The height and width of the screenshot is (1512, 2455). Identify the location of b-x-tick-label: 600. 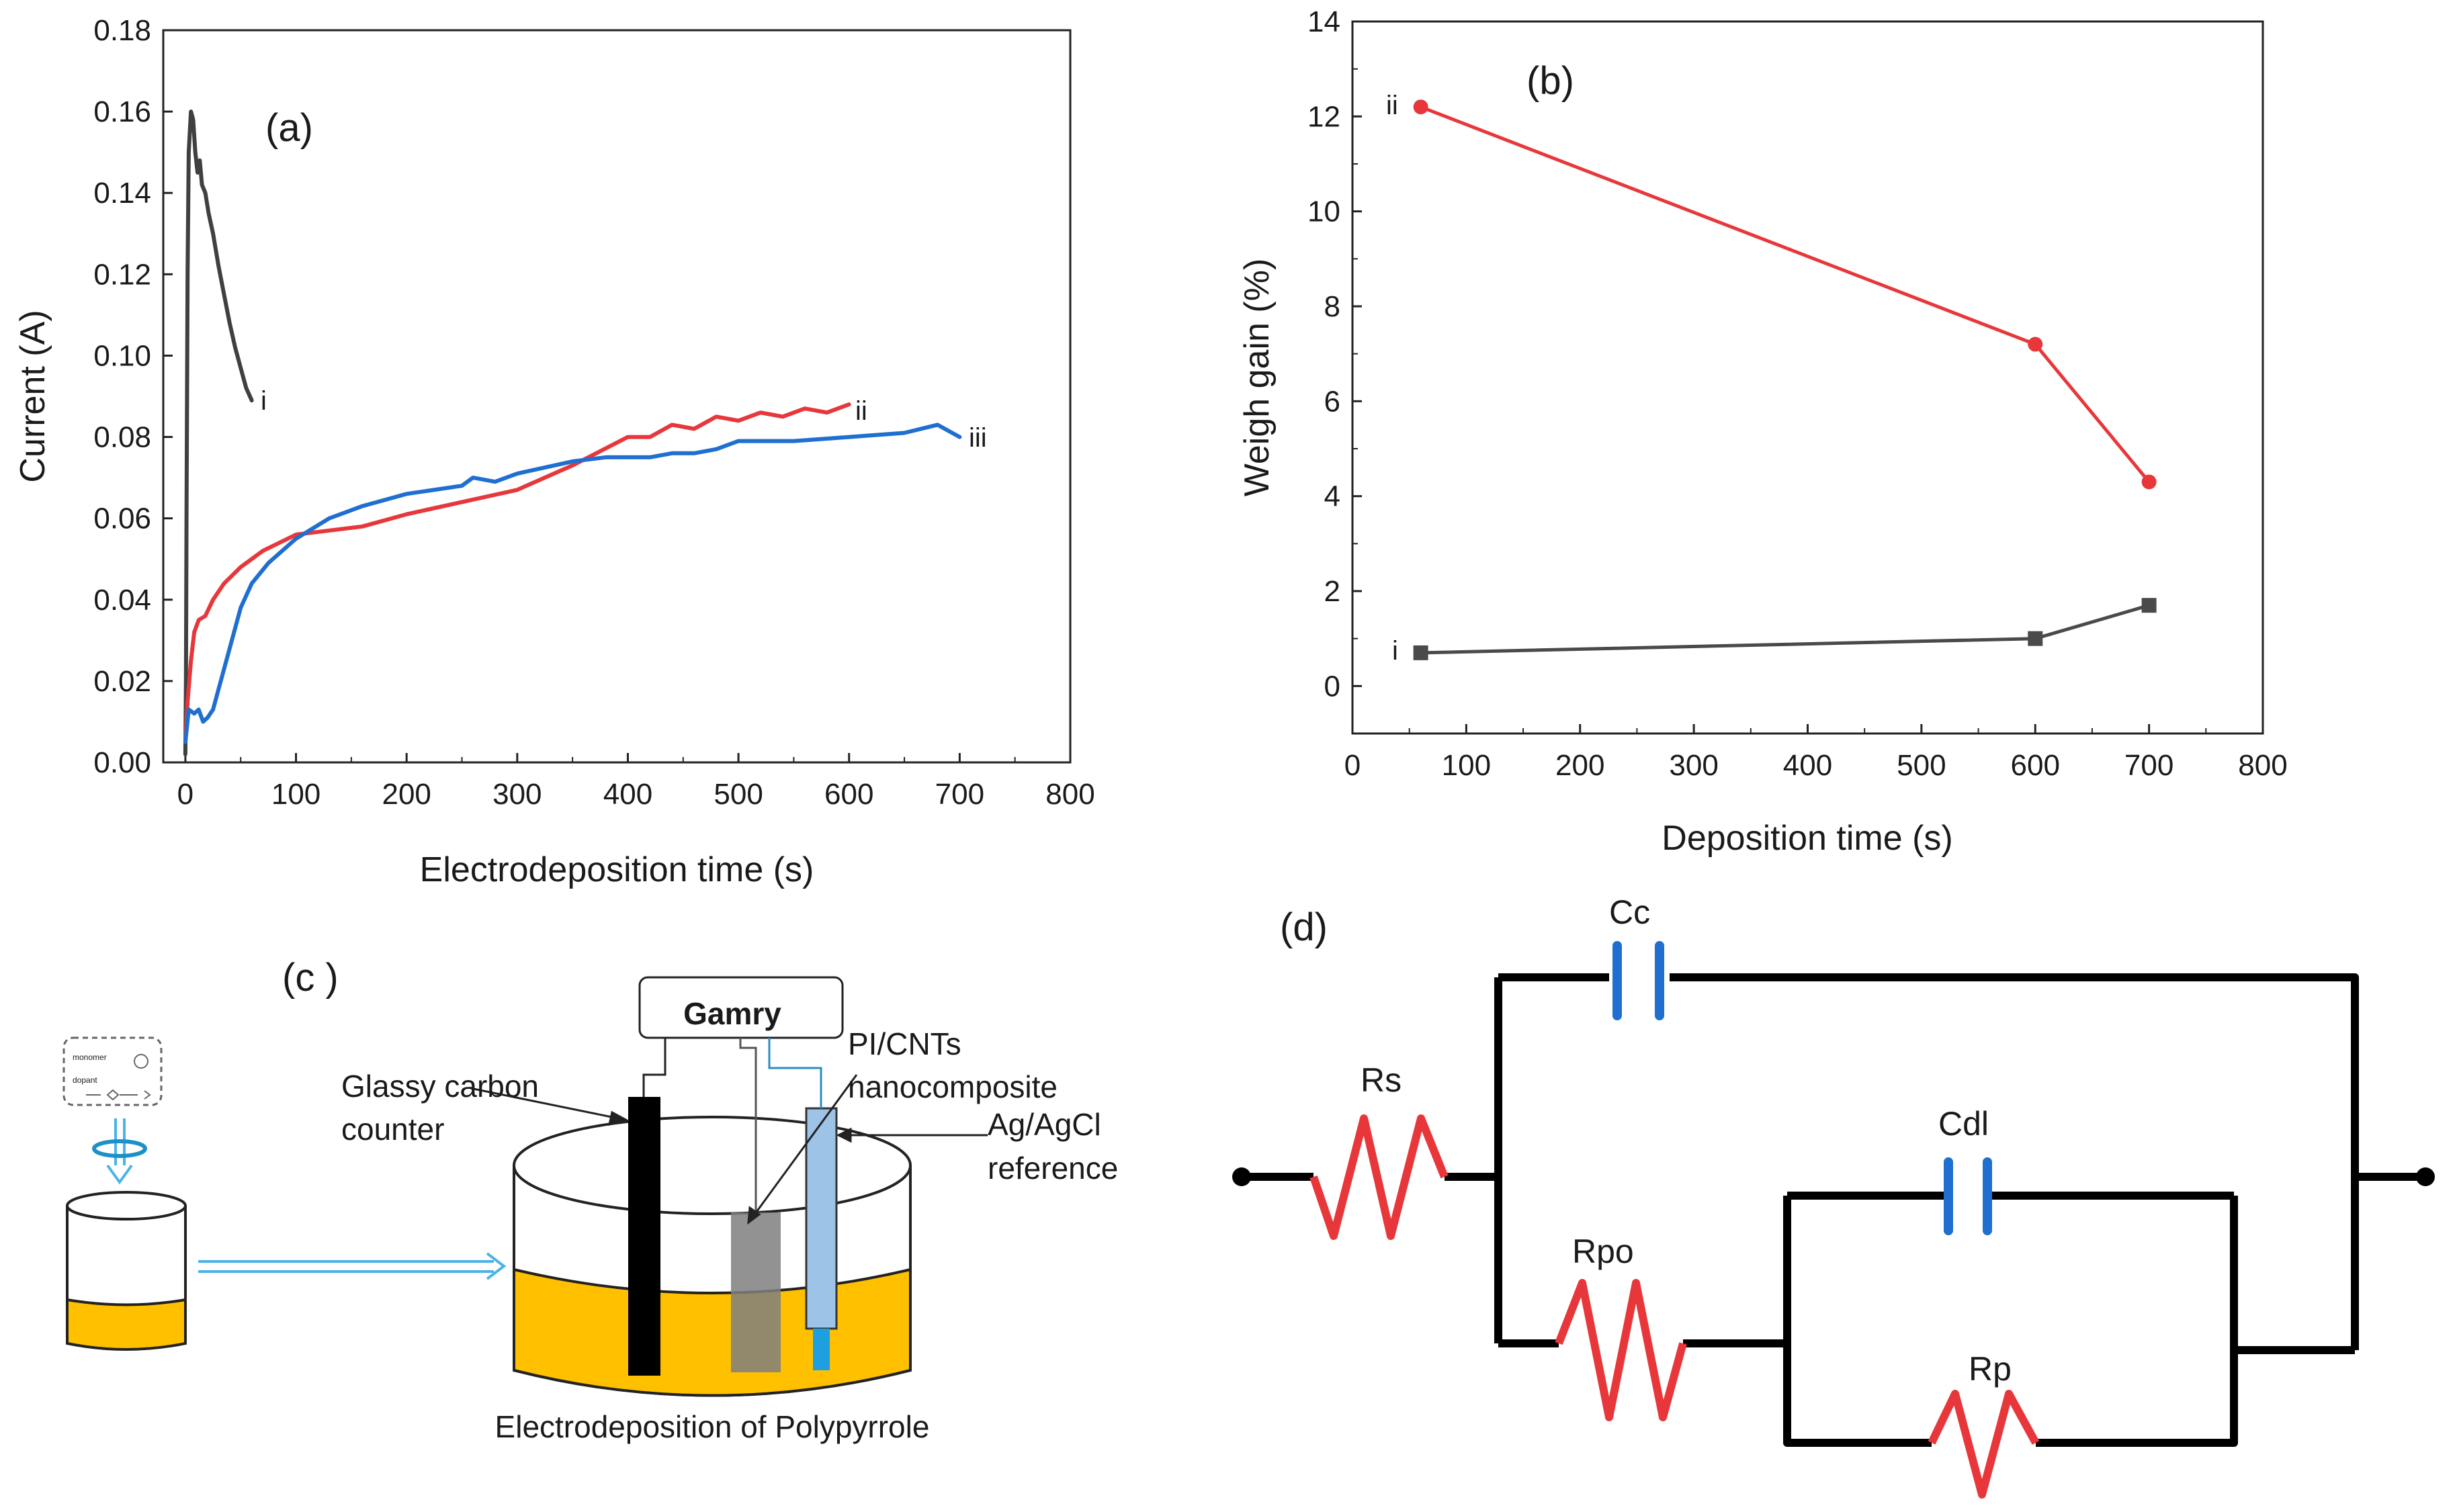
(2035, 765).